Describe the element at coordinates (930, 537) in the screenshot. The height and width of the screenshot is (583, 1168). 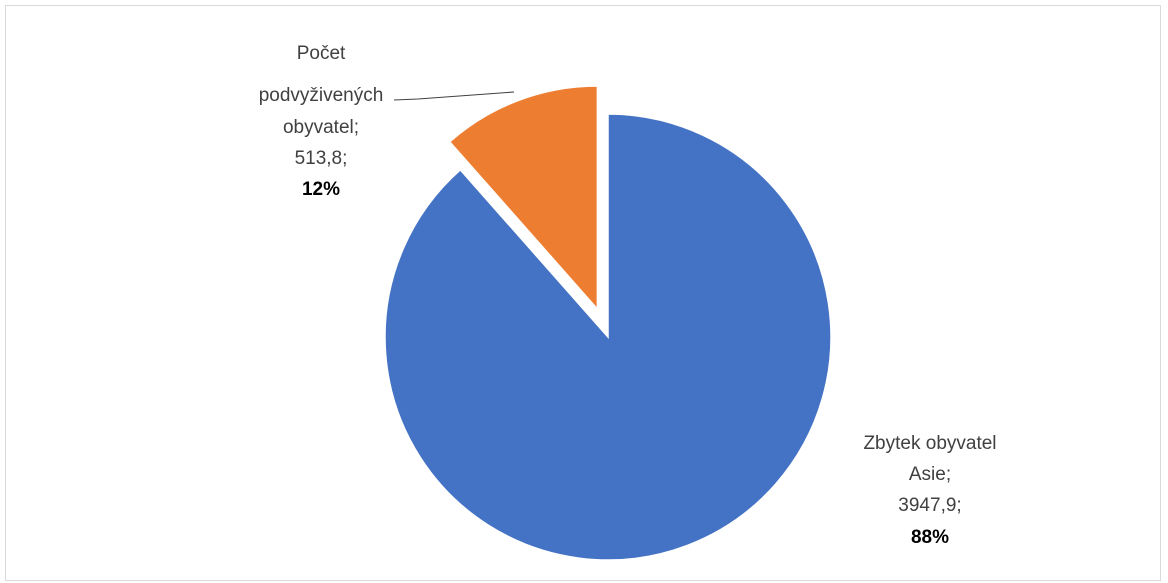
I see `slice-percent-label: 88%` at that location.